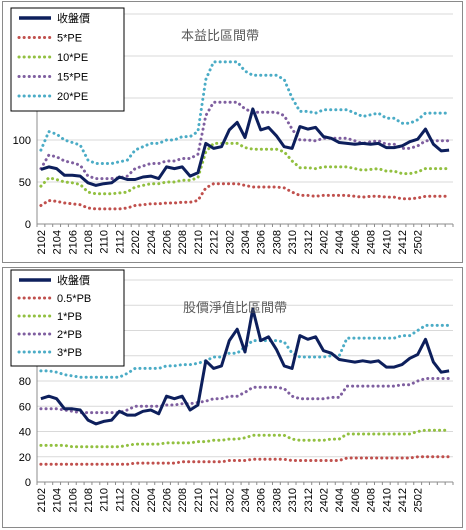 This screenshot has height=530, width=466. I want to click on y-tick-label: 60, so click(25, 407).